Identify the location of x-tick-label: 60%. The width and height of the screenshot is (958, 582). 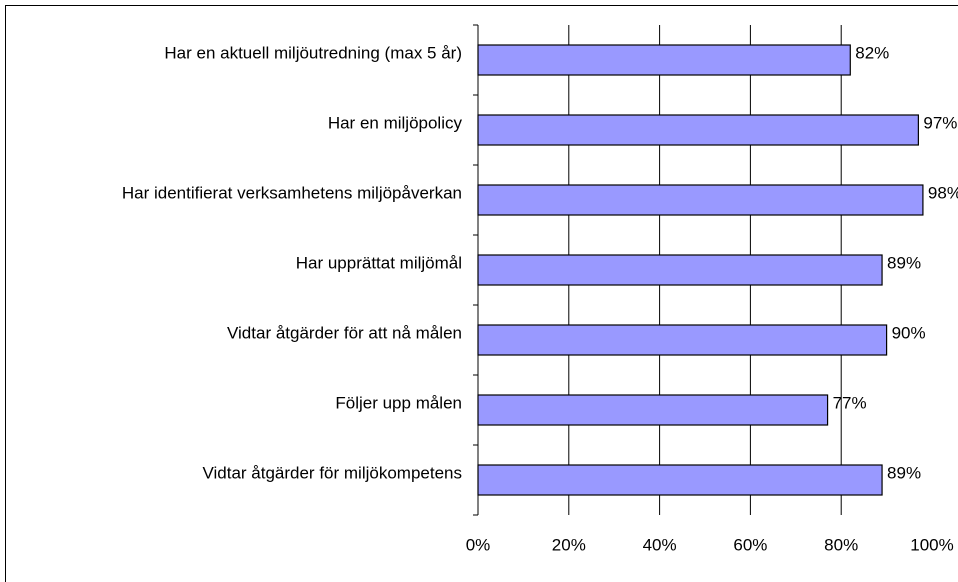
(750, 544).